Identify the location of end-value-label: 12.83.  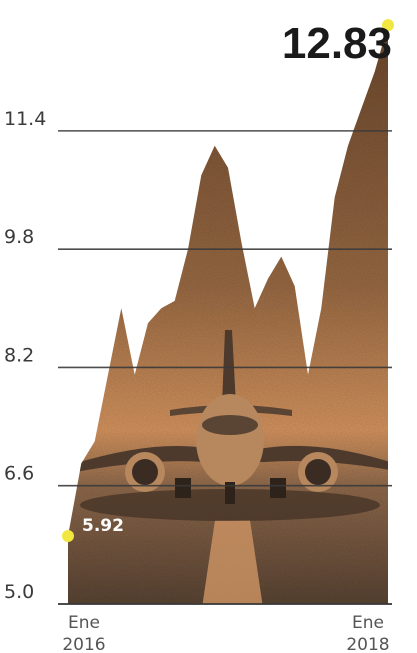
(337, 43).